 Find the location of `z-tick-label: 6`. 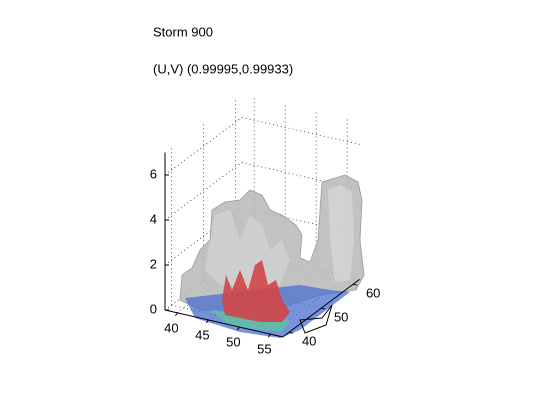

z-tick-label: 6 is located at coordinates (153, 173).